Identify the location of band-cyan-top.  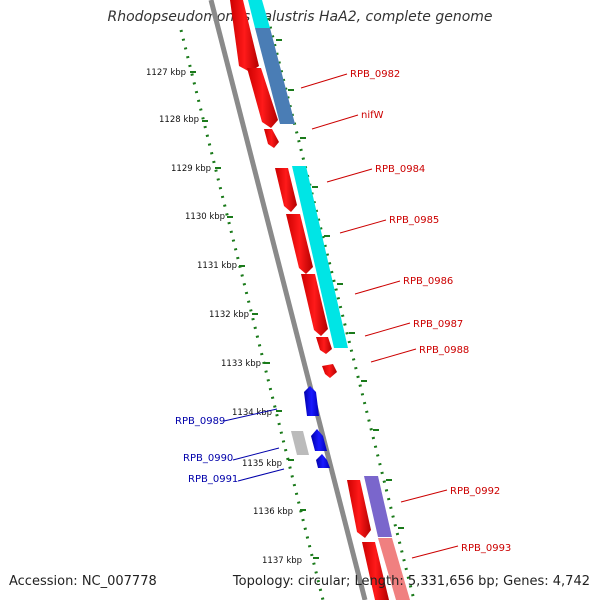
(259, 14).